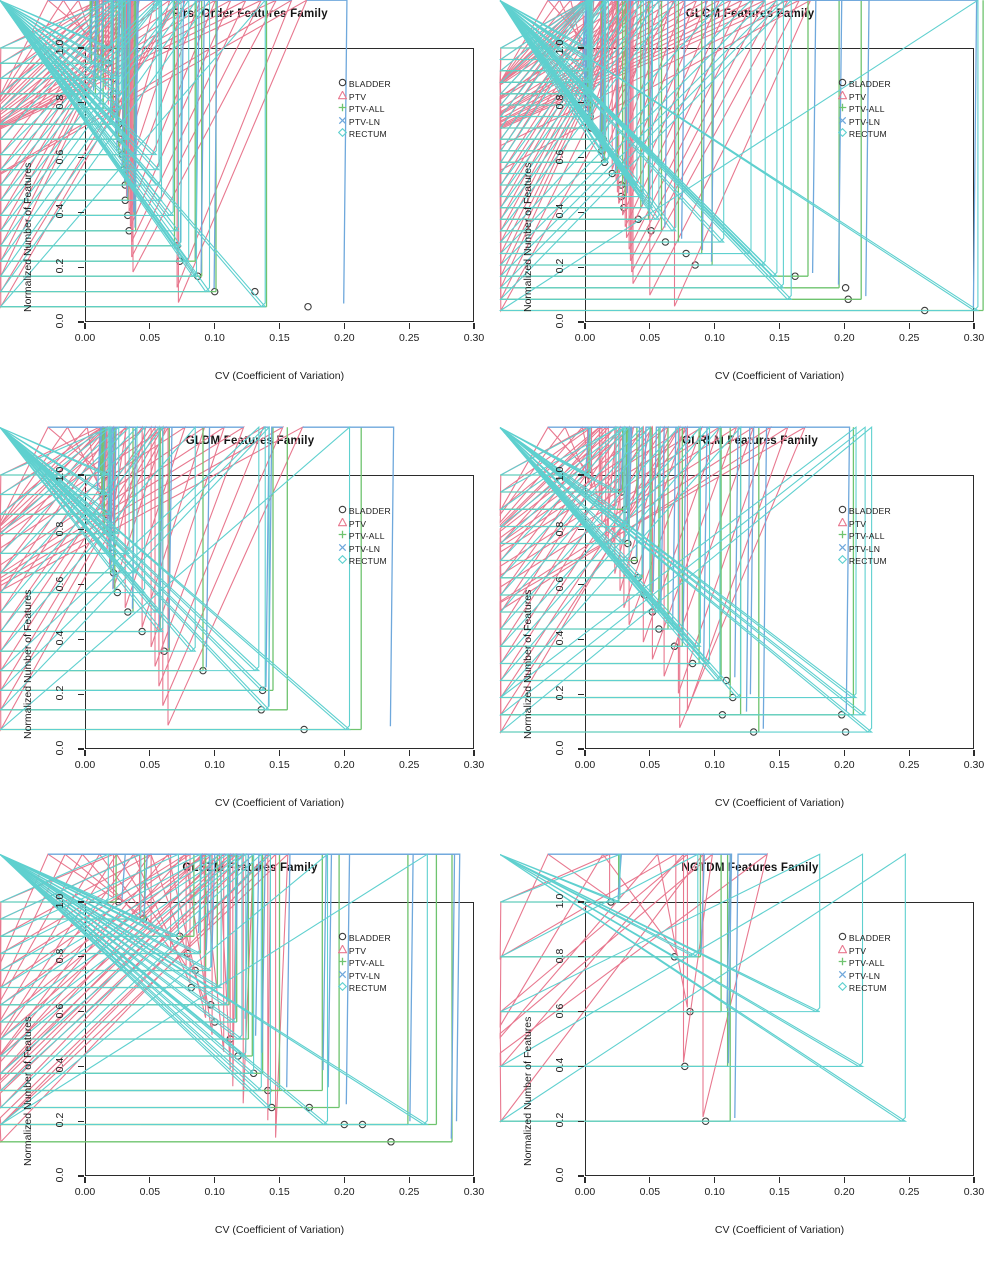 The width and height of the screenshot is (1000, 1282). Describe the element at coordinates (842, 523) in the screenshot. I see `legend-marker-triangle-open-icon` at that location.